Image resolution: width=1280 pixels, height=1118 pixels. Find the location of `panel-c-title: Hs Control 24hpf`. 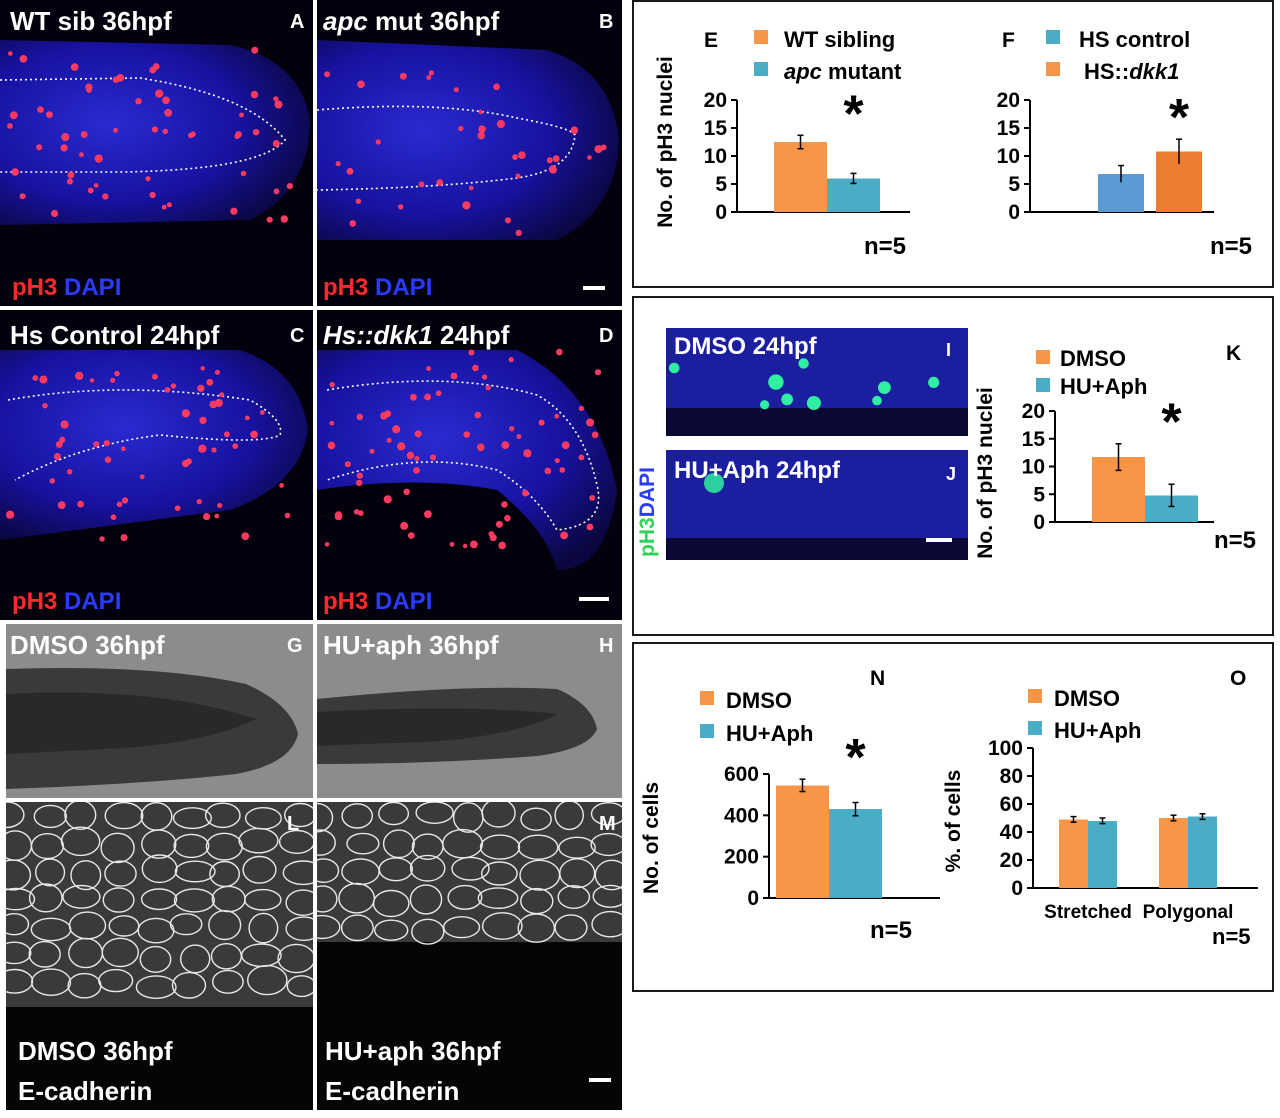

panel-c-title: Hs Control 24hpf is located at coordinates (115, 335).